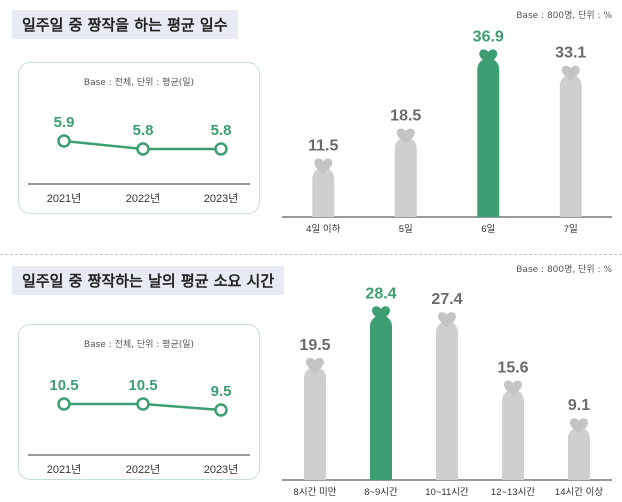 This screenshot has width=622, height=502. What do you see at coordinates (381, 492) in the screenshot?
I see `s2-bar-x-tick-2: 8~9시간` at bounding box center [381, 492].